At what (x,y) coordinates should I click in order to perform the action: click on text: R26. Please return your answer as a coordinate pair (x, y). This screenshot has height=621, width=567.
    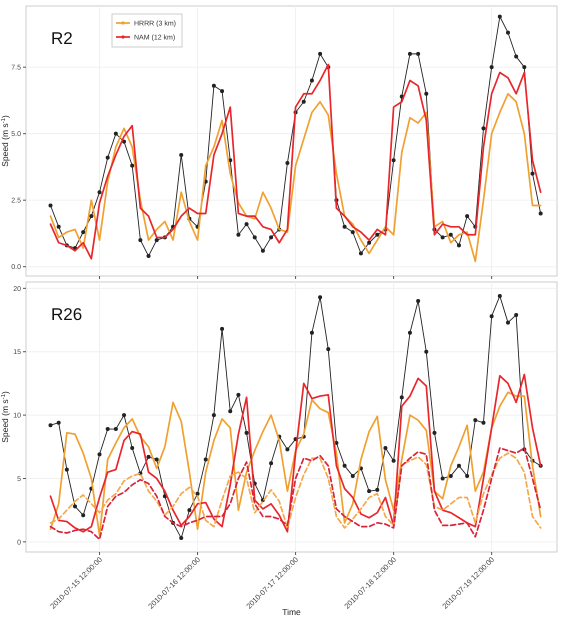
    Looking at the image, I should click on (66, 314).